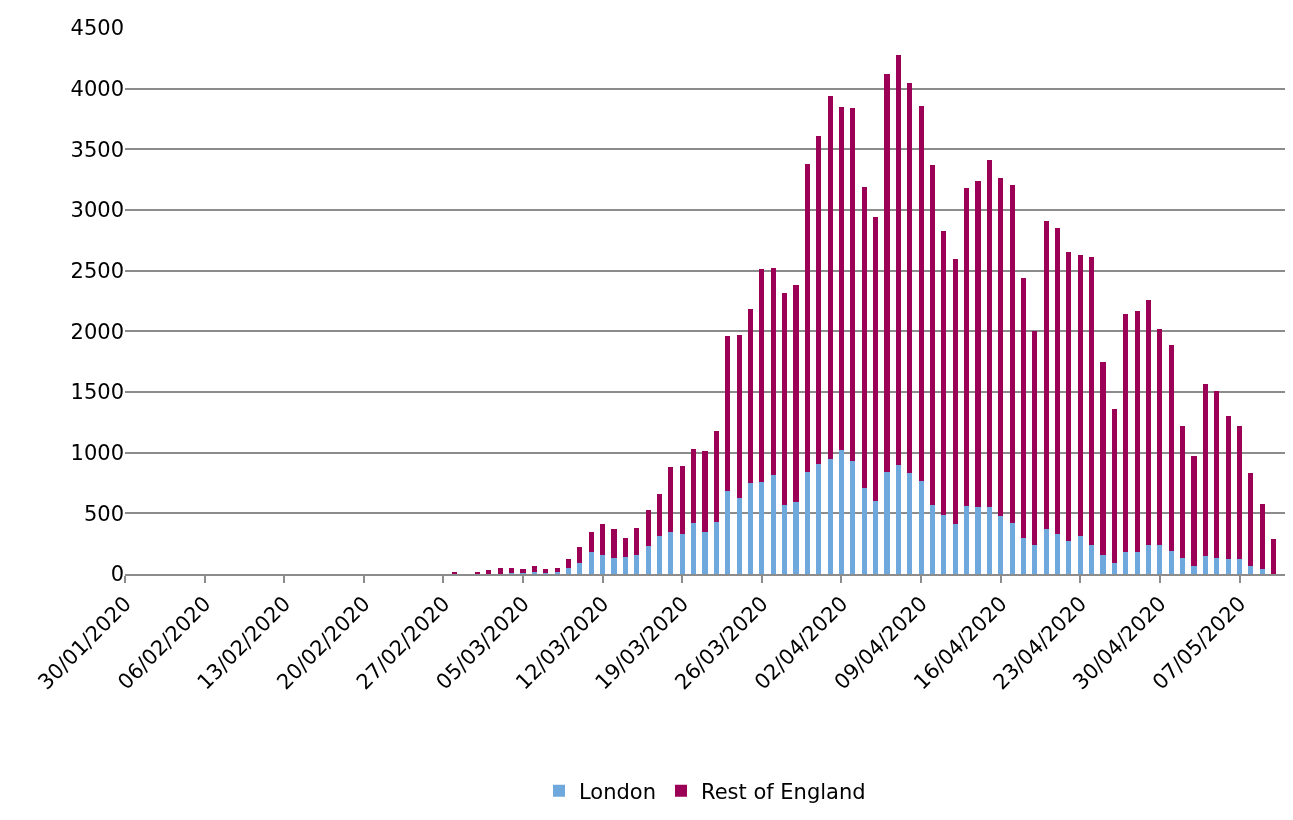 This screenshot has height=820, width=1293. Describe the element at coordinates (103, 513) in the screenshot. I see `y-tick-label: 500` at that location.